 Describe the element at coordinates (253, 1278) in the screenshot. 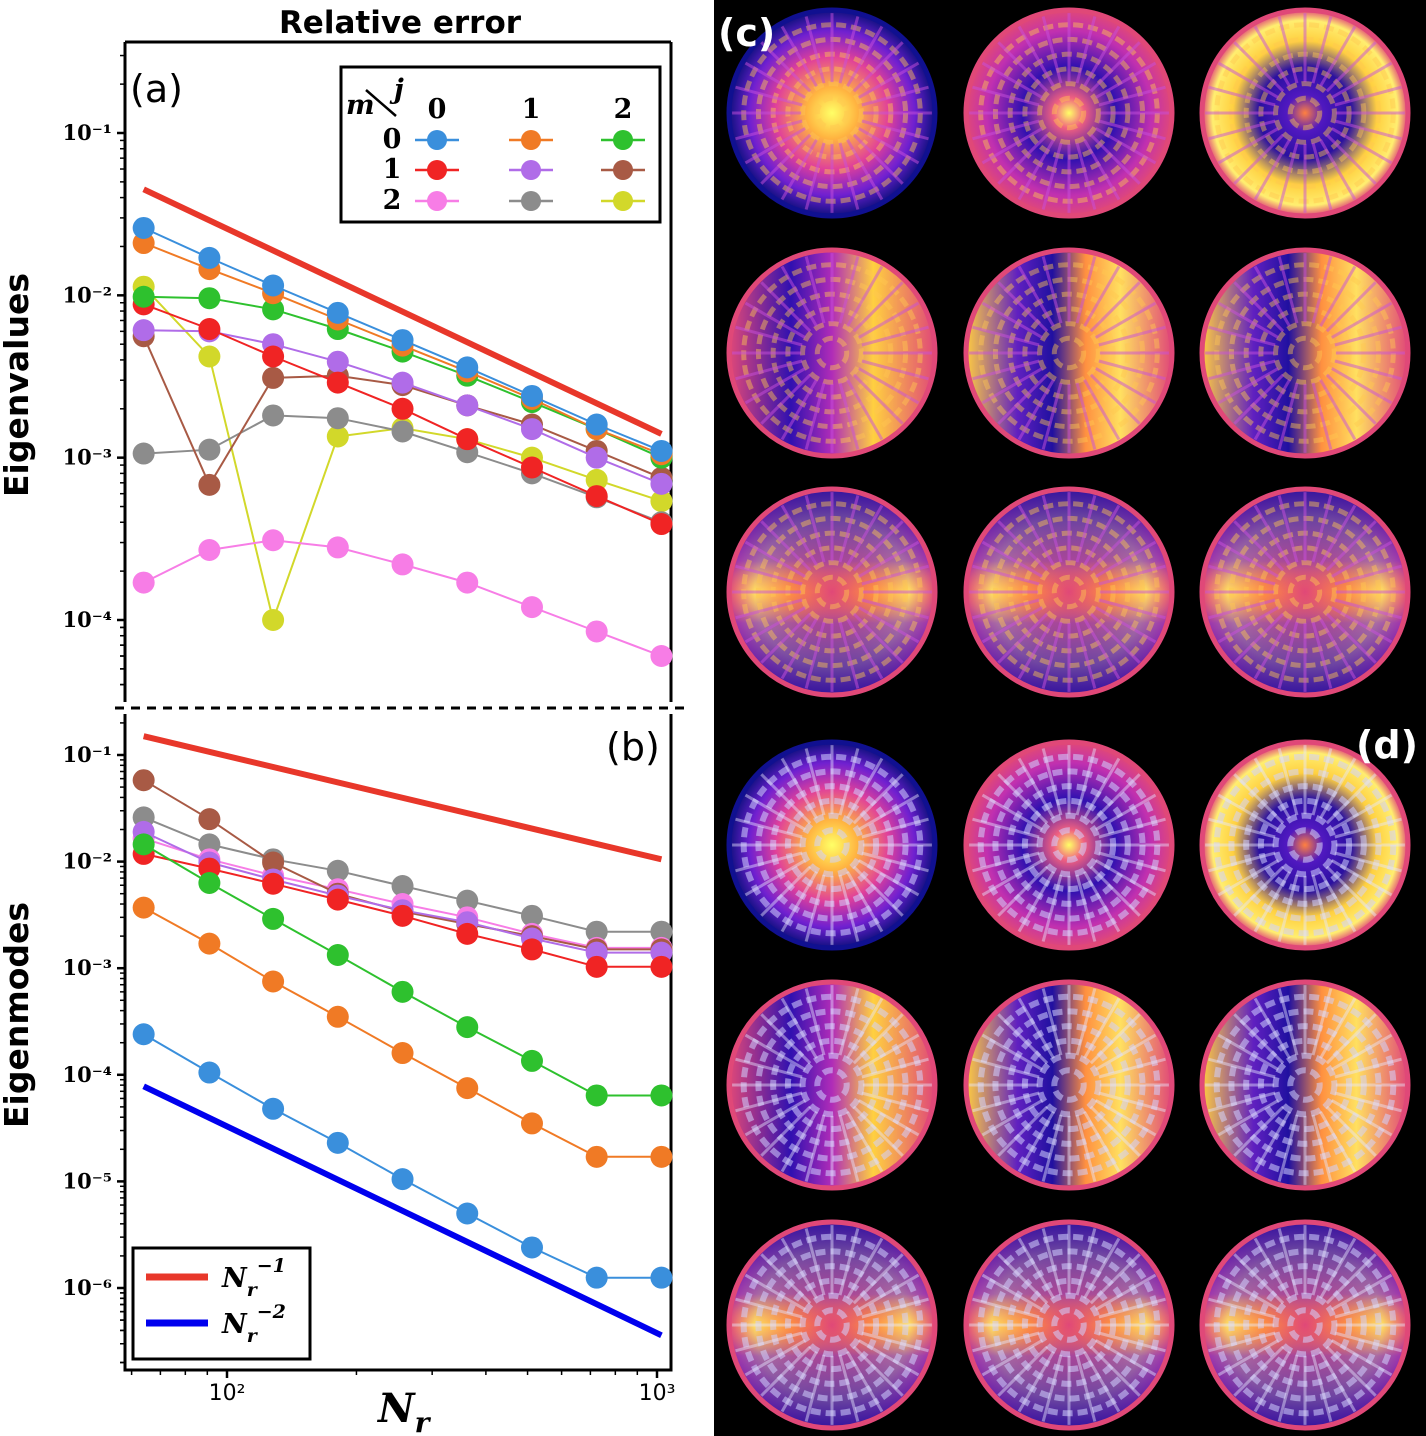

I see `legend-ref1-label: Nr−1` at that location.